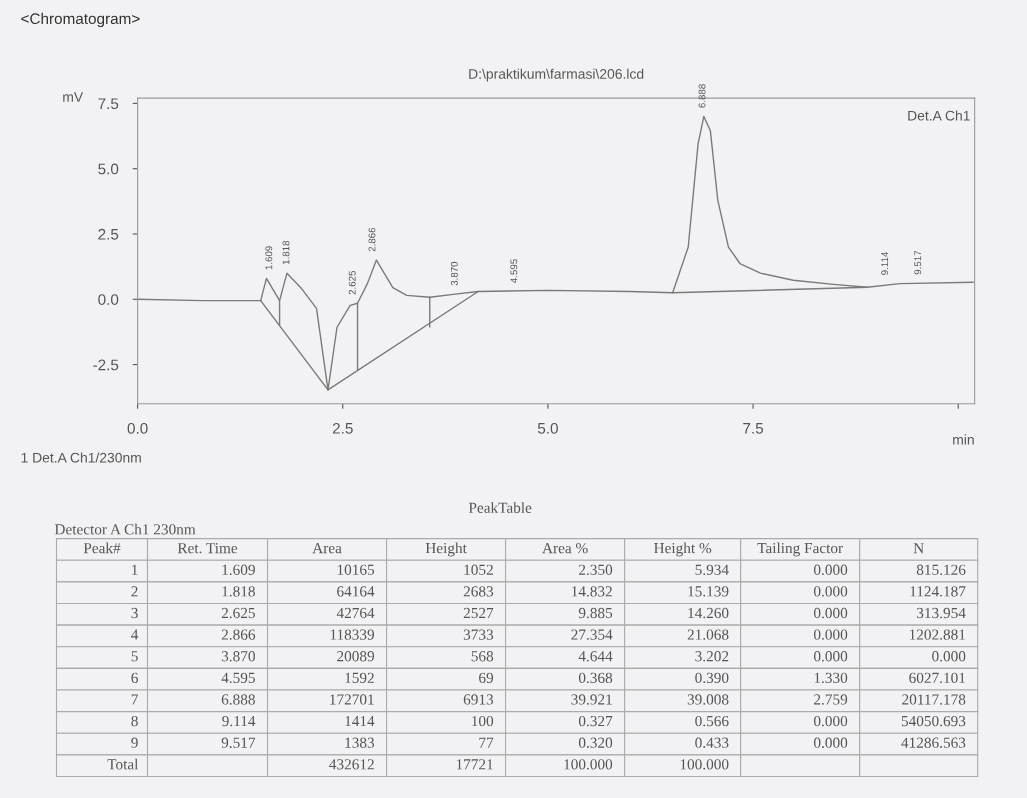 The height and width of the screenshot is (798, 1027). What do you see at coordinates (934, 699) in the screenshot?
I see `text: 20117.178` at bounding box center [934, 699].